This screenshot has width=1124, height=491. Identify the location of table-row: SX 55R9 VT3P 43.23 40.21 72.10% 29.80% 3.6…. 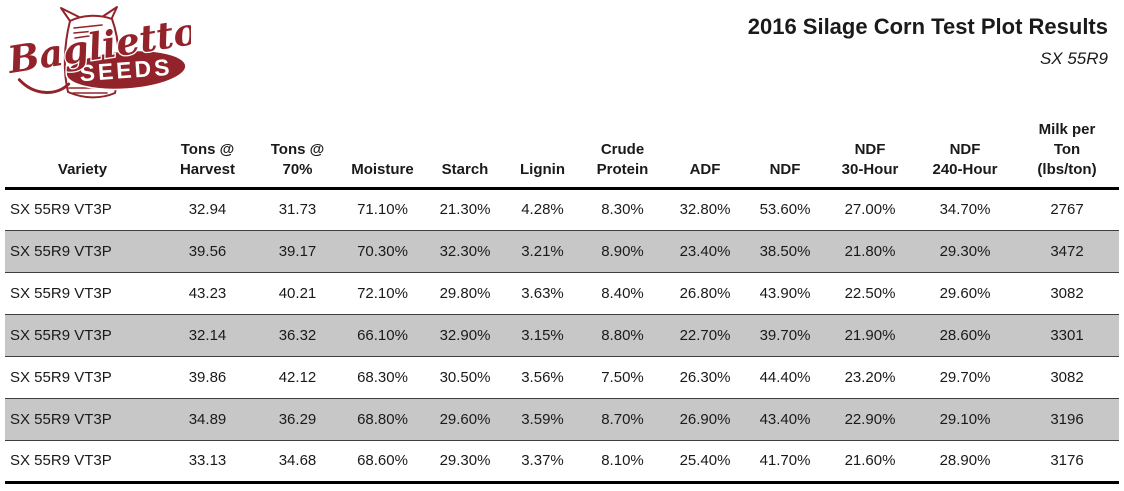
(562, 293).